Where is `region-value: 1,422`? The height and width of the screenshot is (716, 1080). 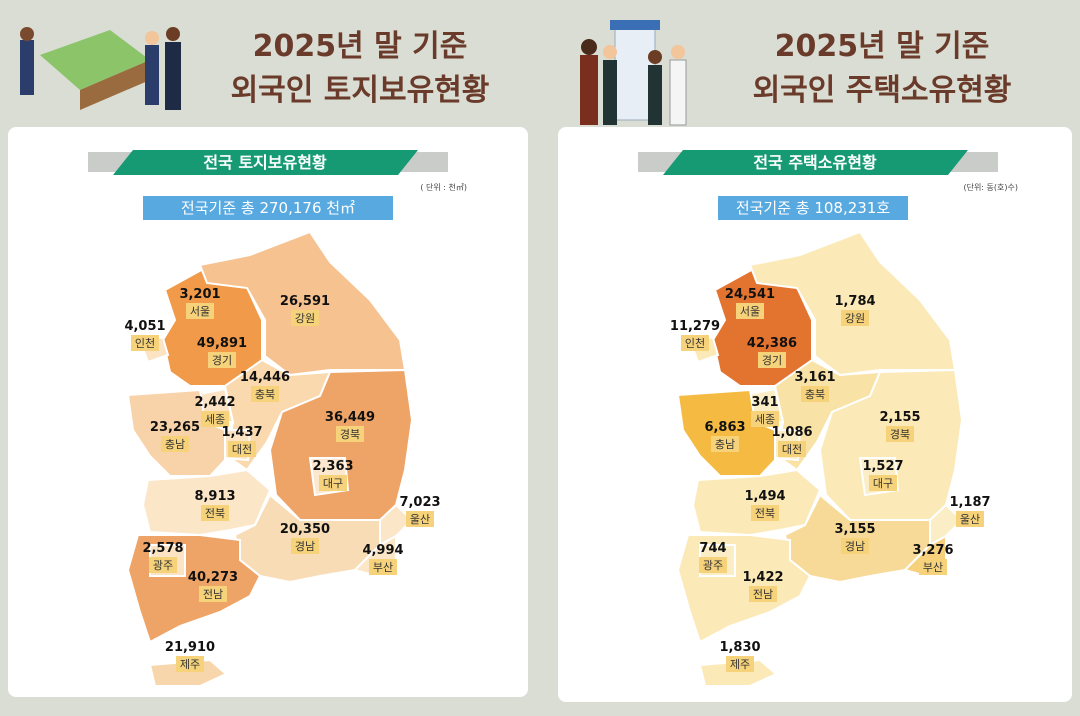
region-value: 1,422 is located at coordinates (762, 577).